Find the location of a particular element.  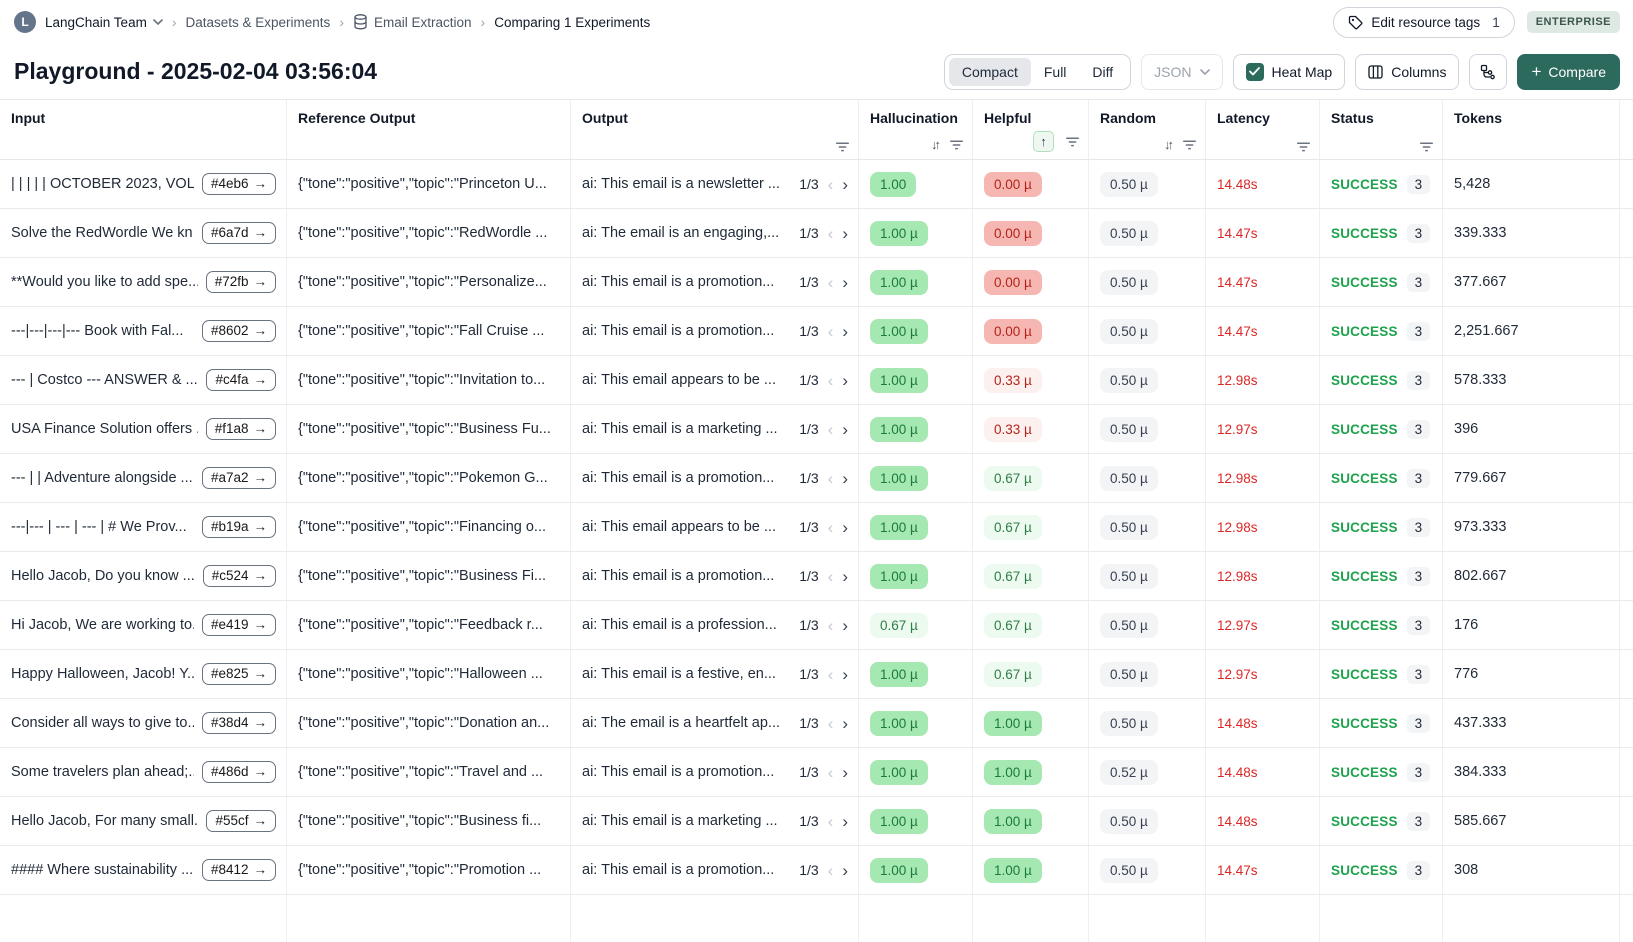

heat-map-checkbox is located at coordinates (1254, 71).